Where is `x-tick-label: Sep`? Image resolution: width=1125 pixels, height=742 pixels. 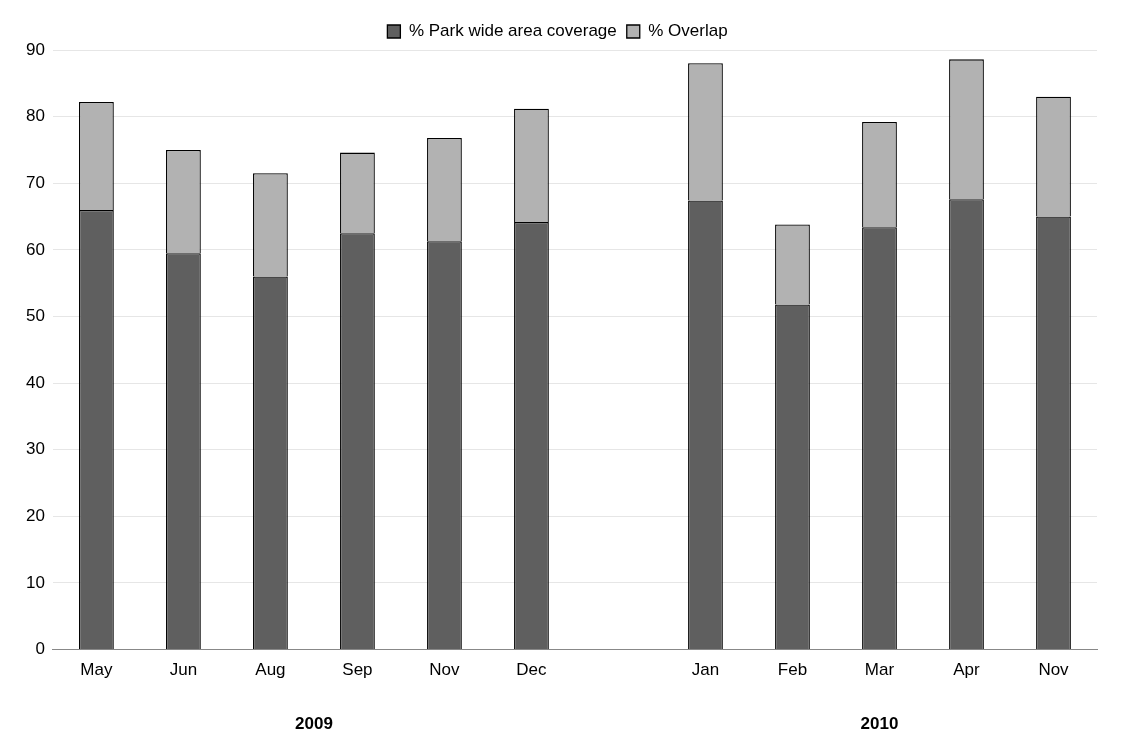 x-tick-label: Sep is located at coordinates (357, 670).